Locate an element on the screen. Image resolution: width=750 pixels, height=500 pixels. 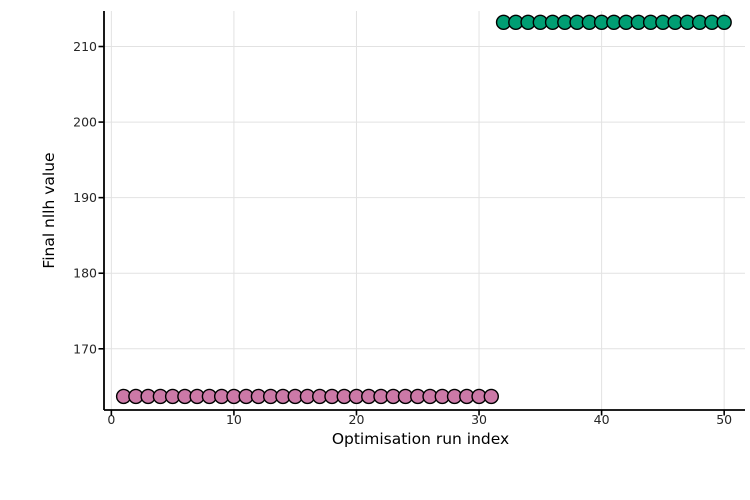
x-tick-label: 50 is located at coordinates (724, 419).